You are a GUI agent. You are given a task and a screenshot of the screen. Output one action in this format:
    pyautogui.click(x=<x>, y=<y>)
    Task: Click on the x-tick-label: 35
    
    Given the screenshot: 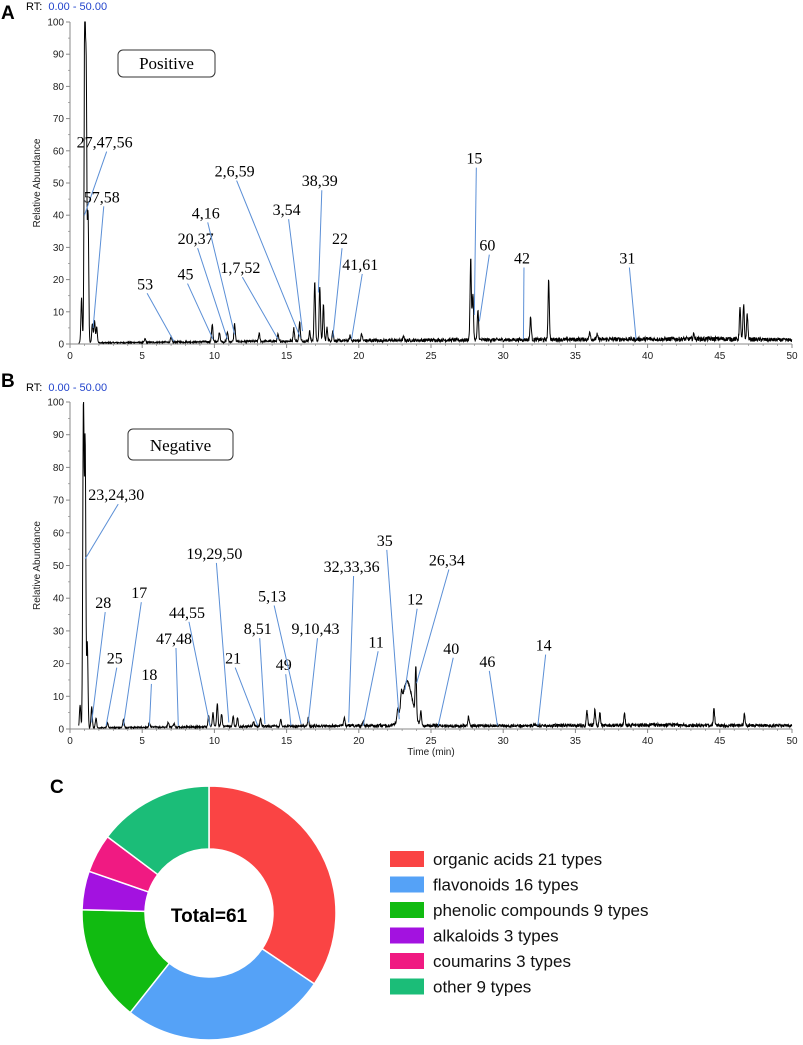 What is the action you would take?
    pyautogui.click(x=576, y=741)
    